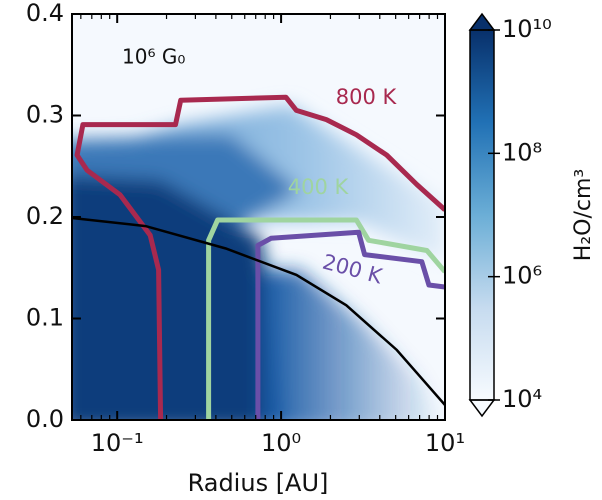  What do you see at coordinates (522, 399) in the screenshot?
I see `colorbar-tick-label: 10⁴` at bounding box center [522, 399].